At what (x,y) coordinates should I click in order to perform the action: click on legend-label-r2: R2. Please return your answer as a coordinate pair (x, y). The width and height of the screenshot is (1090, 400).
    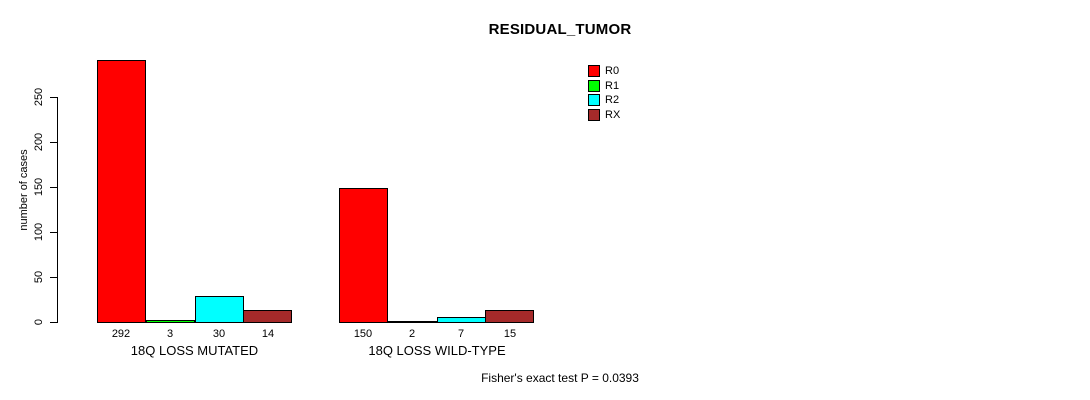
    Looking at the image, I should click on (612, 100).